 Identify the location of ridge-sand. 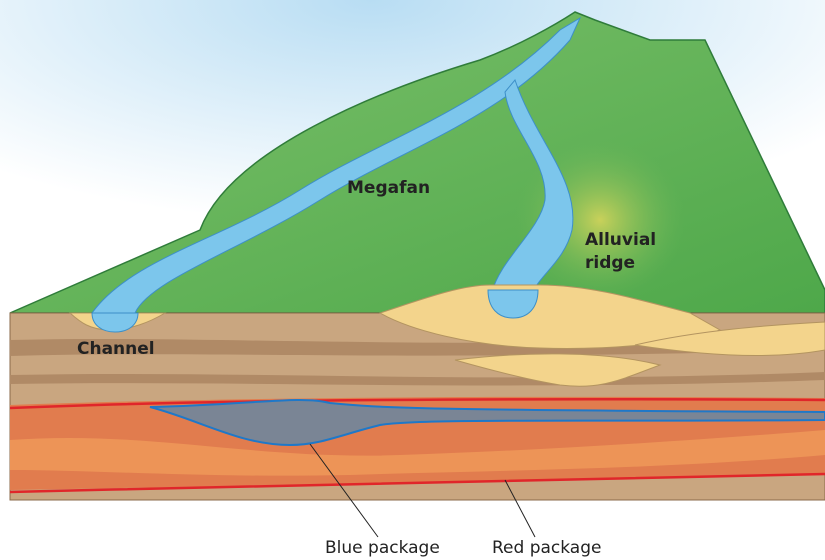
(550, 316).